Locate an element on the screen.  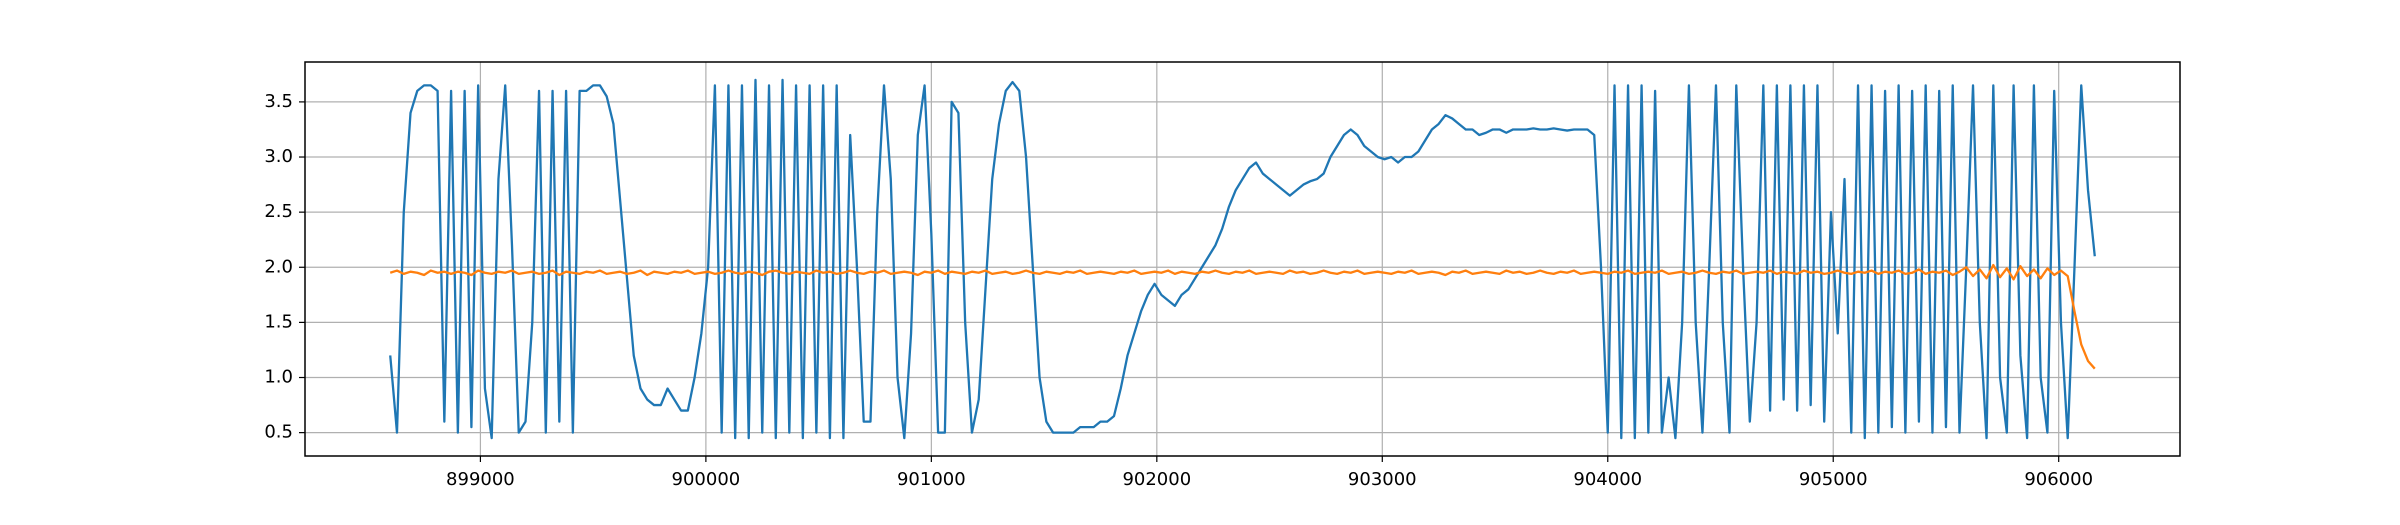
x-tick-label: 905000 is located at coordinates (1833, 479).